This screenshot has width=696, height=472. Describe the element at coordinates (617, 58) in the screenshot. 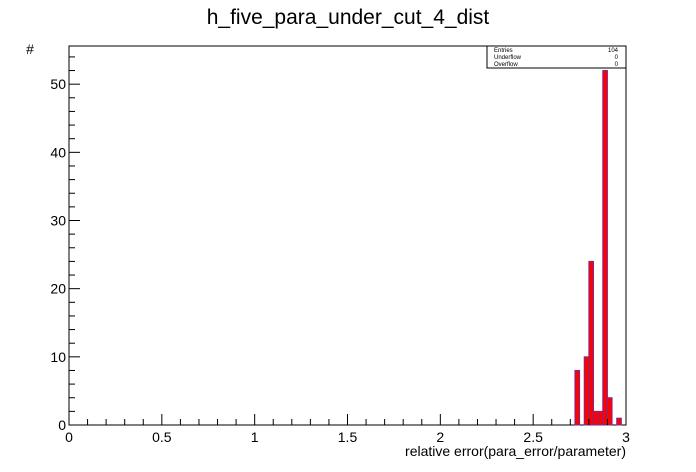

I see `stats-underflow-value: 0` at that location.